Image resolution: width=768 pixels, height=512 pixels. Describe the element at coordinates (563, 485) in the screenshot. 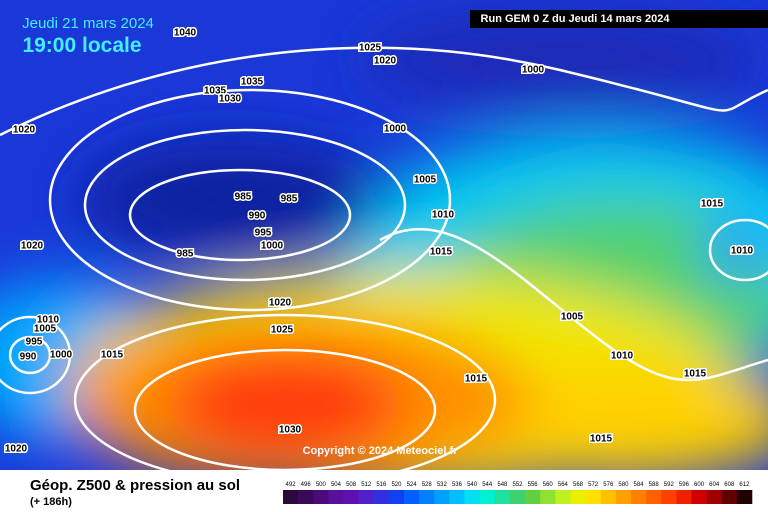

I see `scale-label: 564` at that location.